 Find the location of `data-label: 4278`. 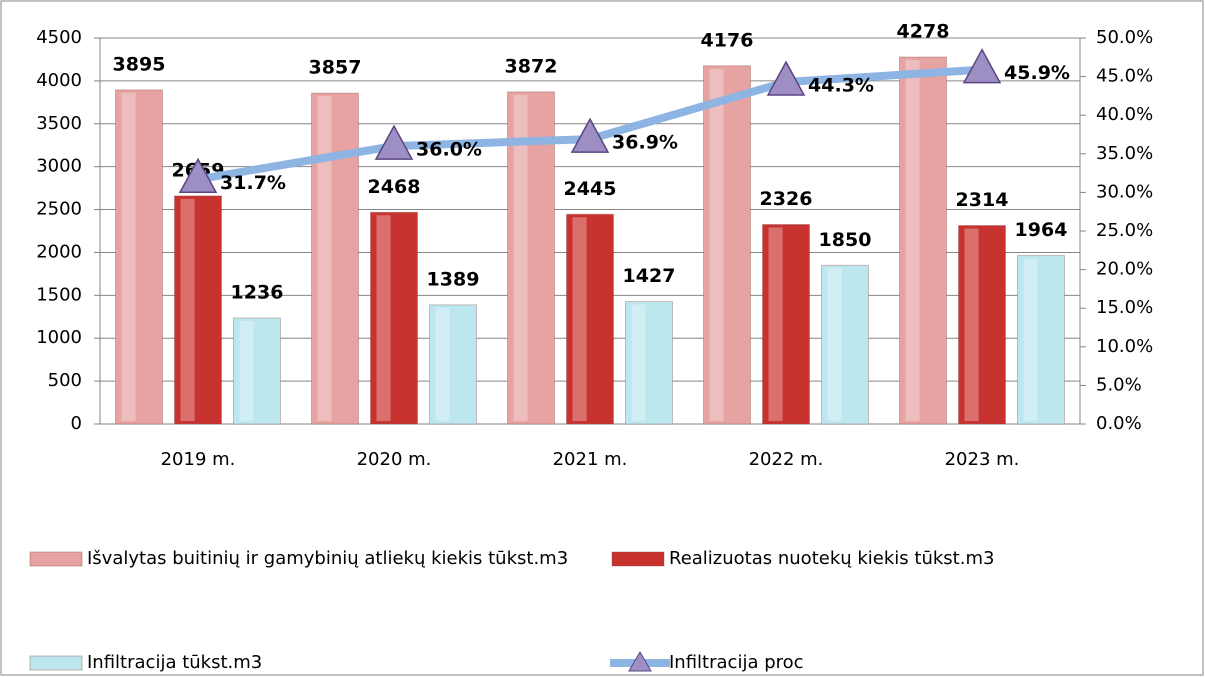

data-label: 4278 is located at coordinates (923, 32).